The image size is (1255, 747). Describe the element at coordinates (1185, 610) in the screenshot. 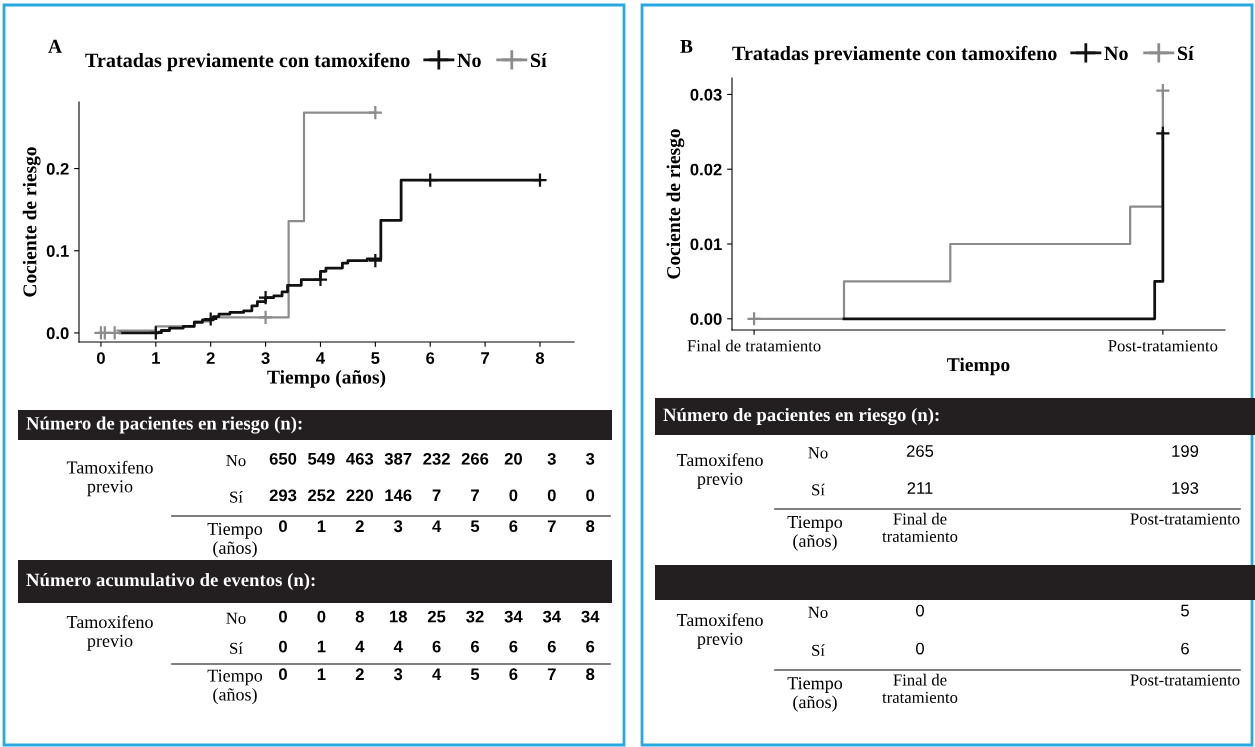

I see `data-label: 5` at that location.